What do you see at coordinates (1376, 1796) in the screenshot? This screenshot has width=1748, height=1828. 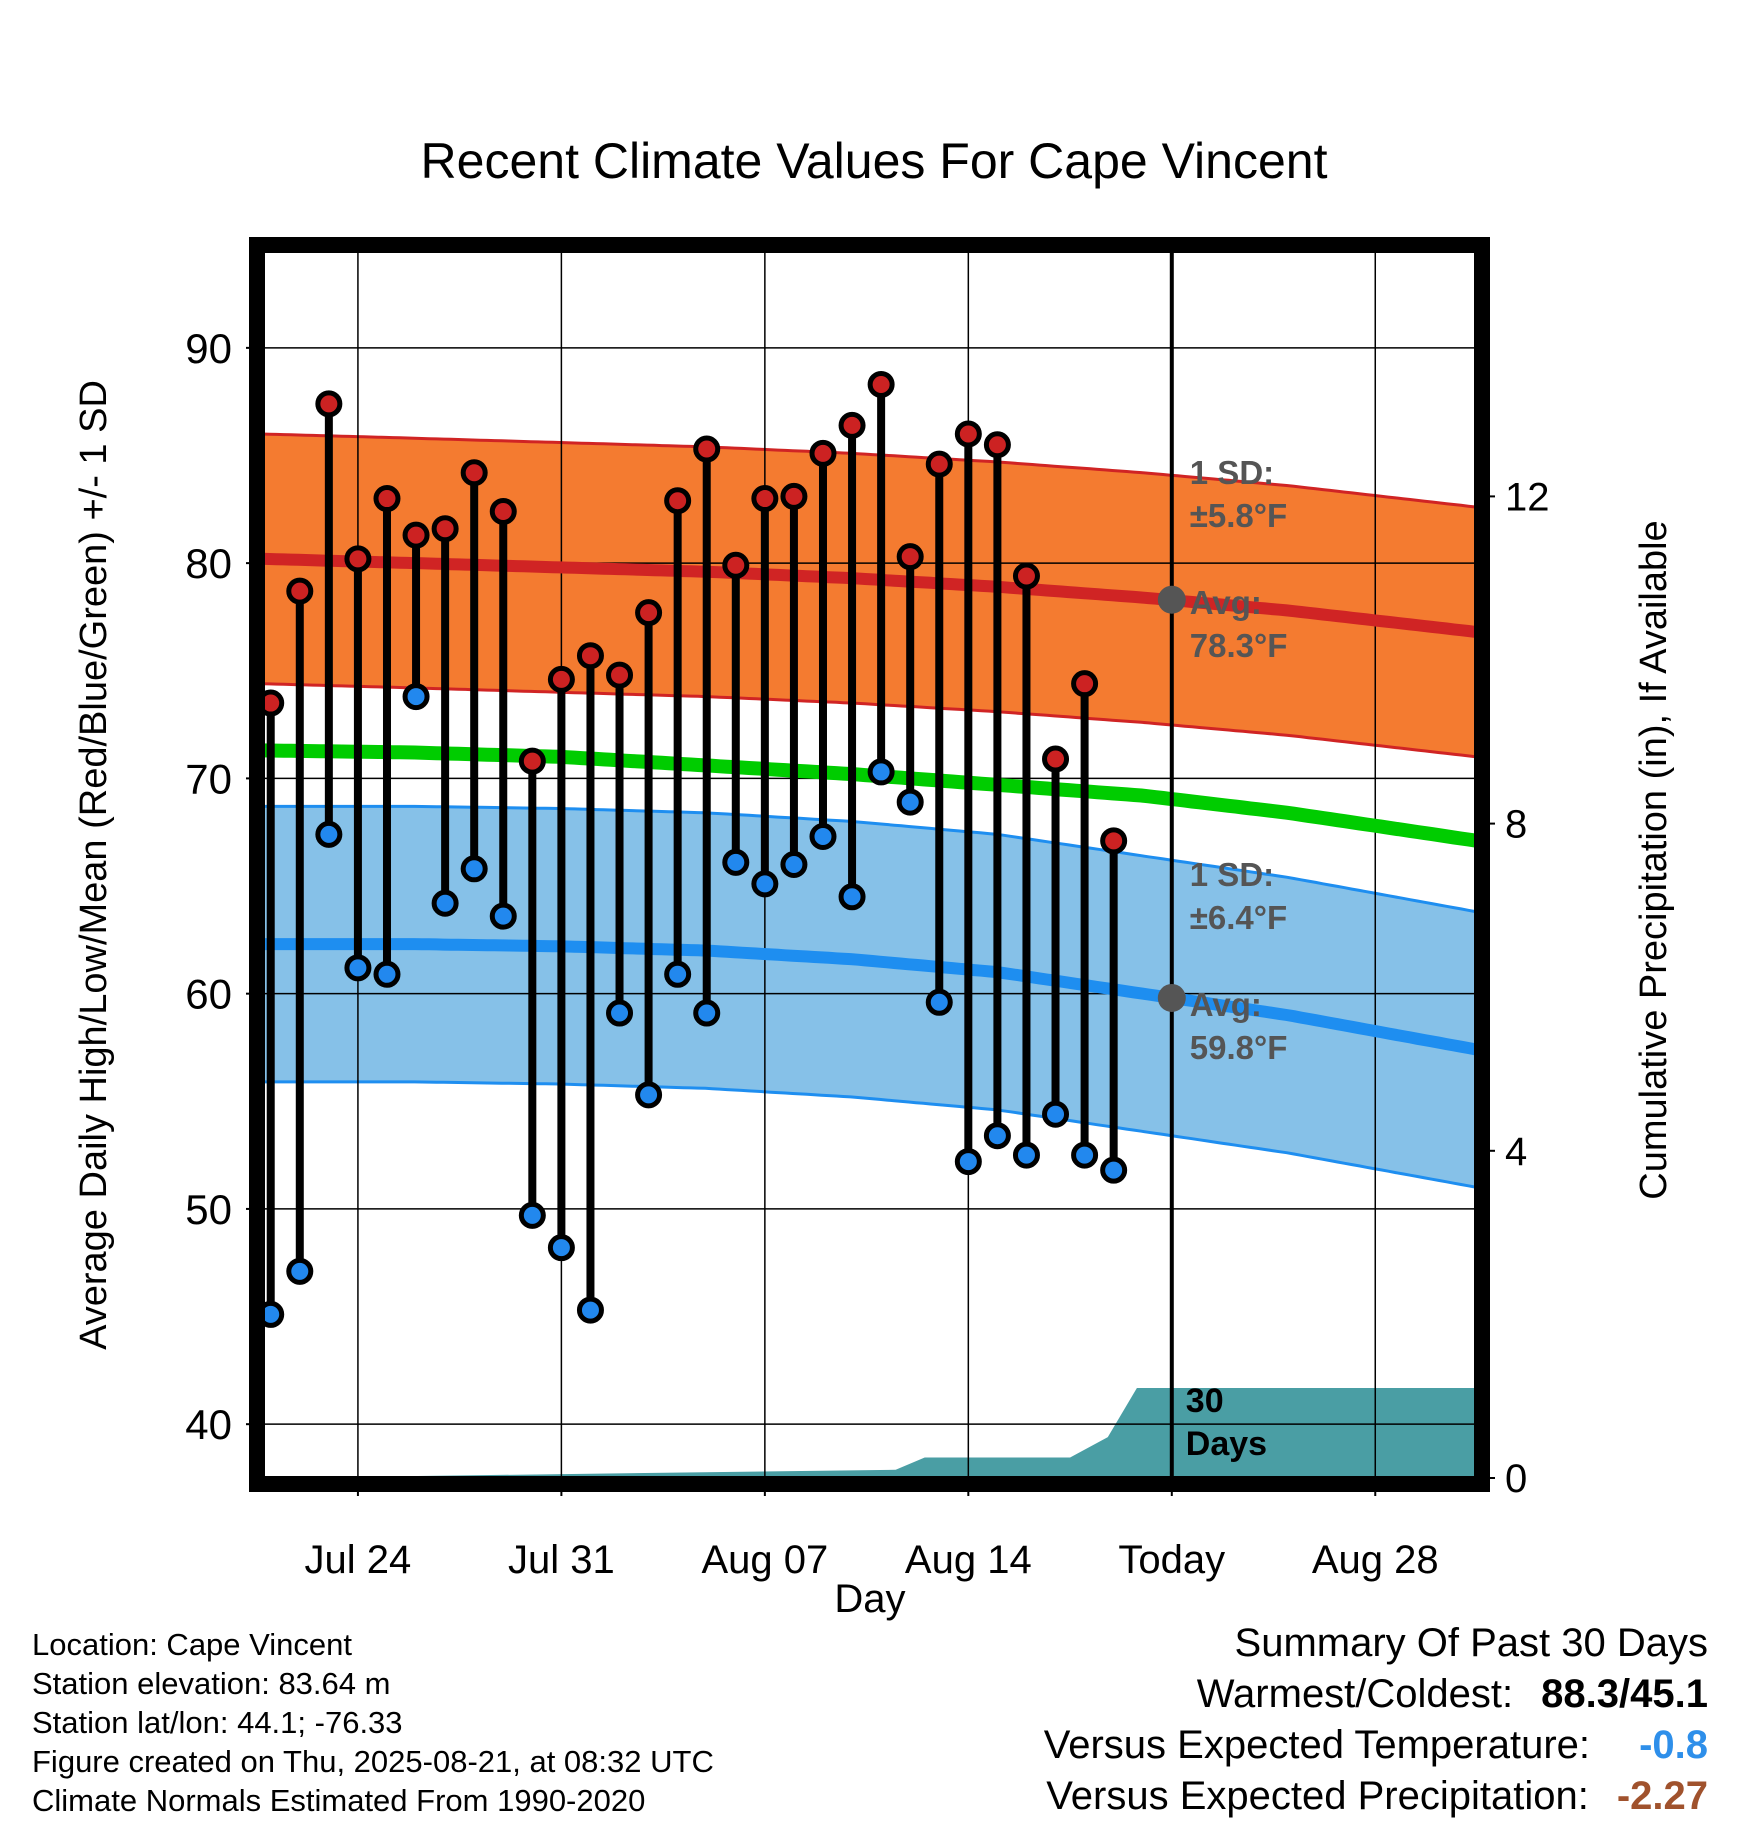 I see `summary-precip-departure: Versus Expected Precipitation: -2.27` at bounding box center [1376, 1796].